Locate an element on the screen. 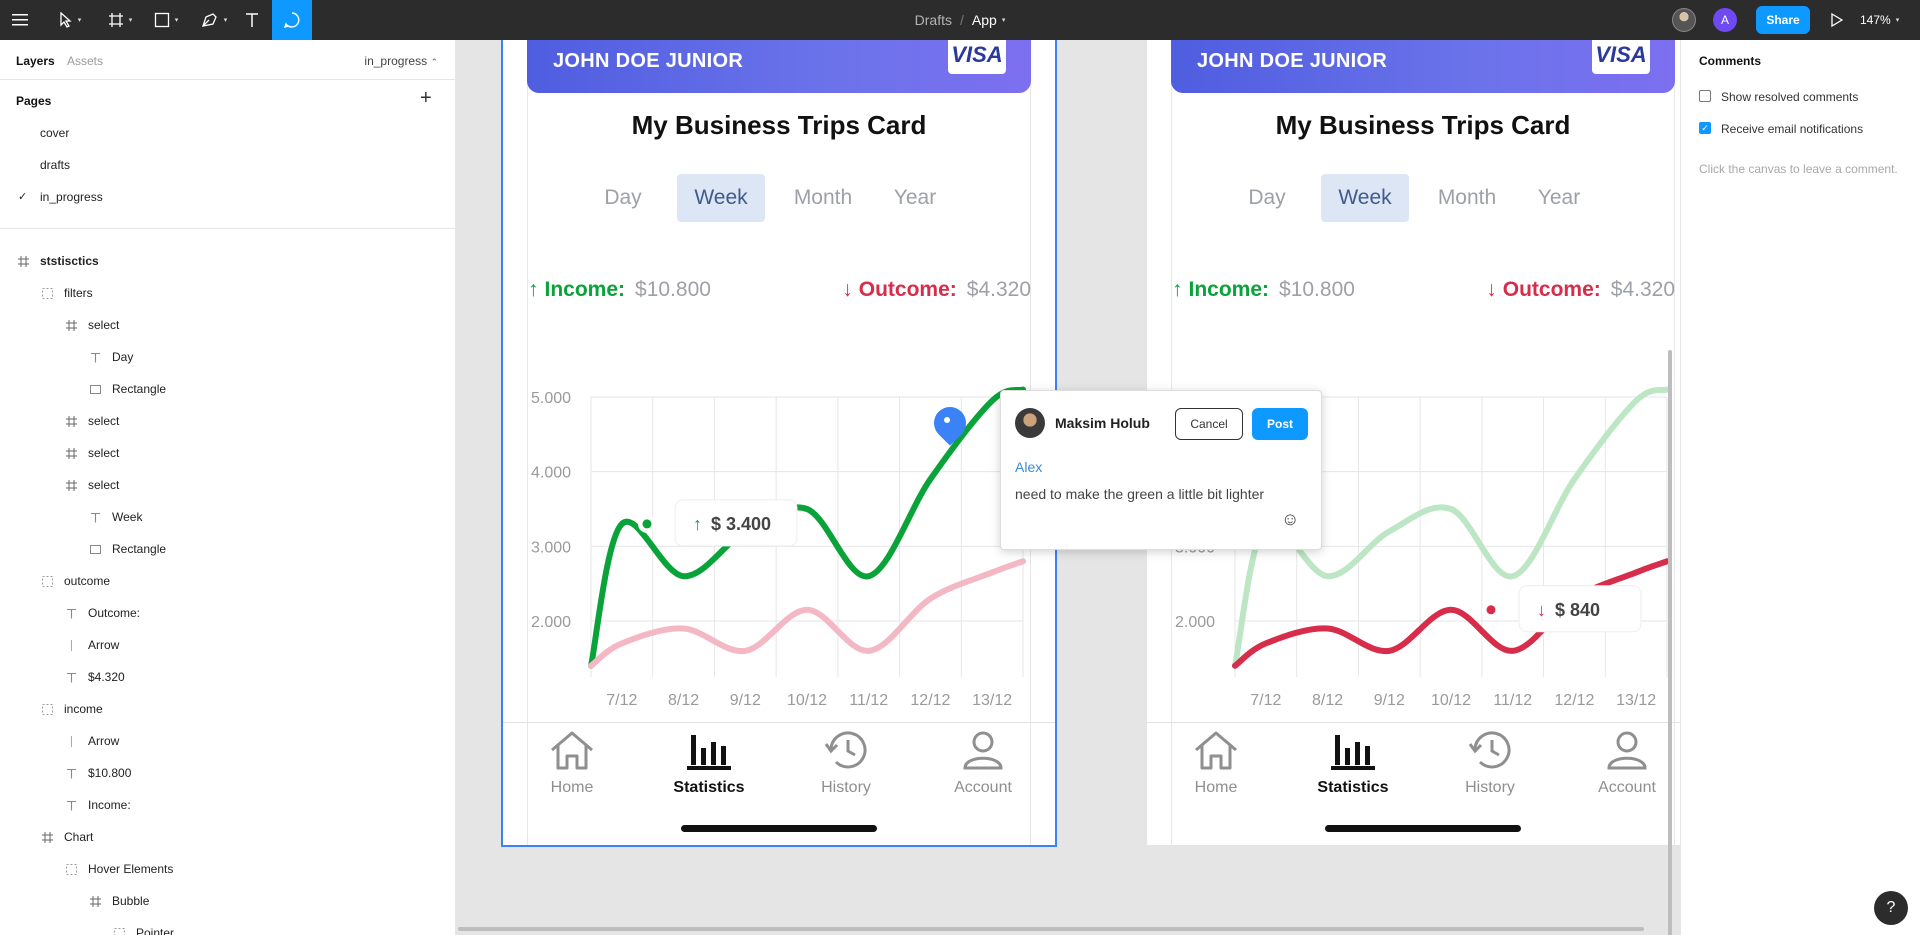  share-button: Share is located at coordinates (1783, 20).